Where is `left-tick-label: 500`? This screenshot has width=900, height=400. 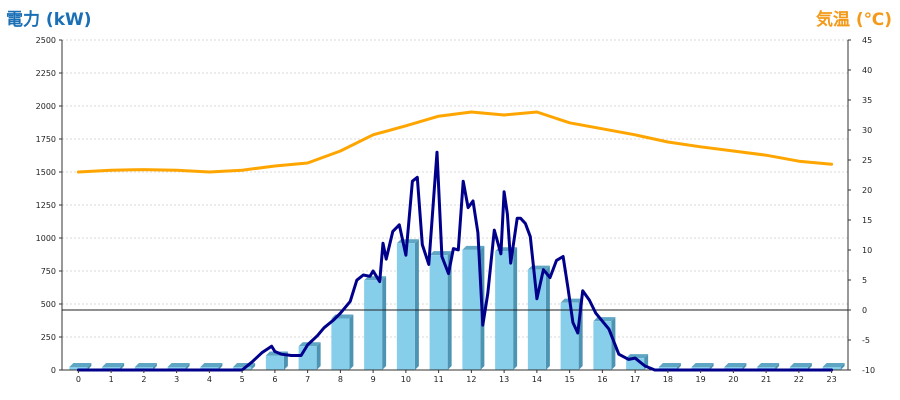
left-tick-label: 500 is located at coordinates (48, 304).